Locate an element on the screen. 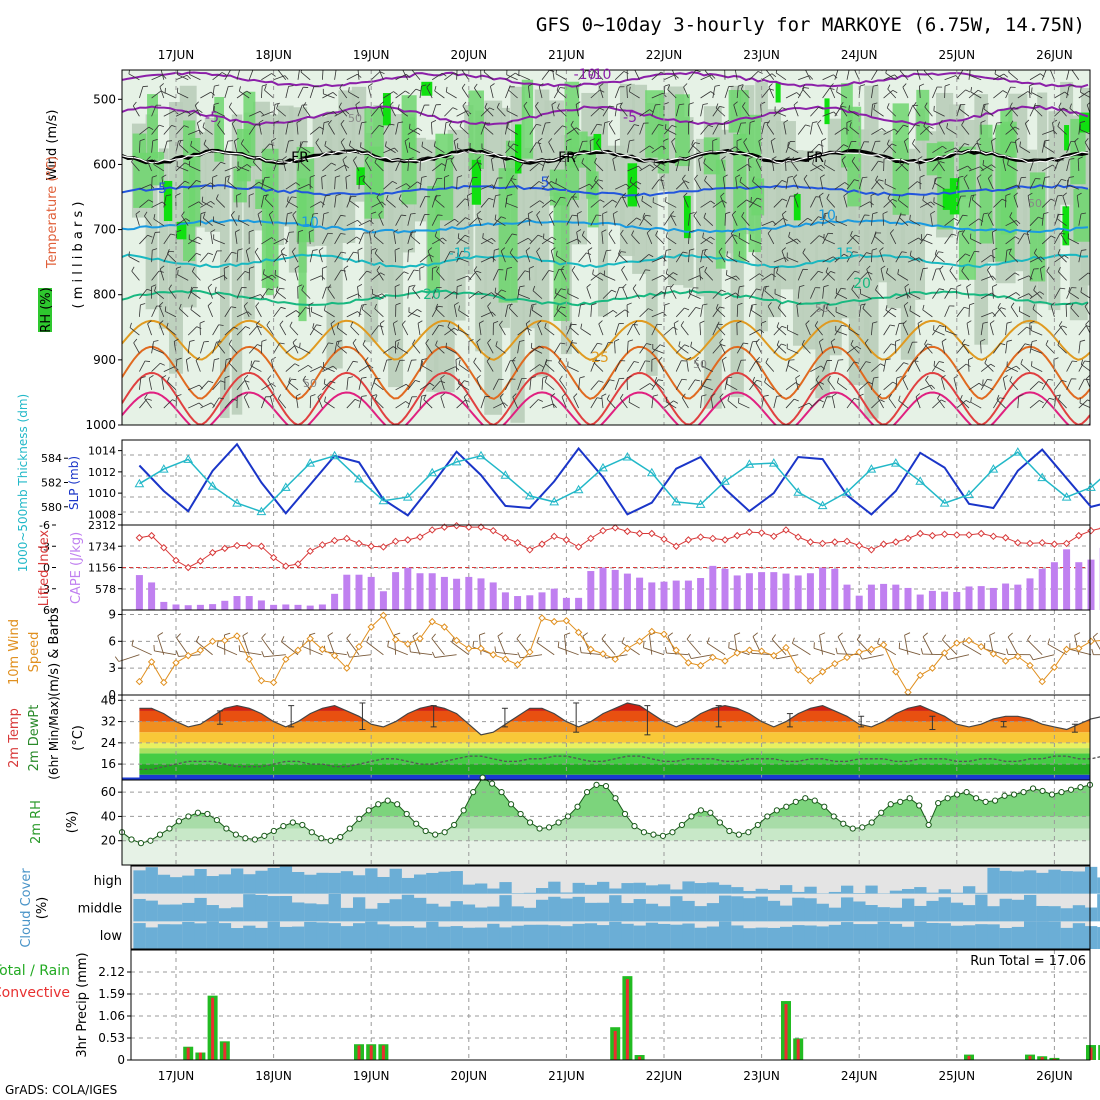 This screenshot has height=1100, width=1100. tick-label: -3 is located at coordinates (44, 546).